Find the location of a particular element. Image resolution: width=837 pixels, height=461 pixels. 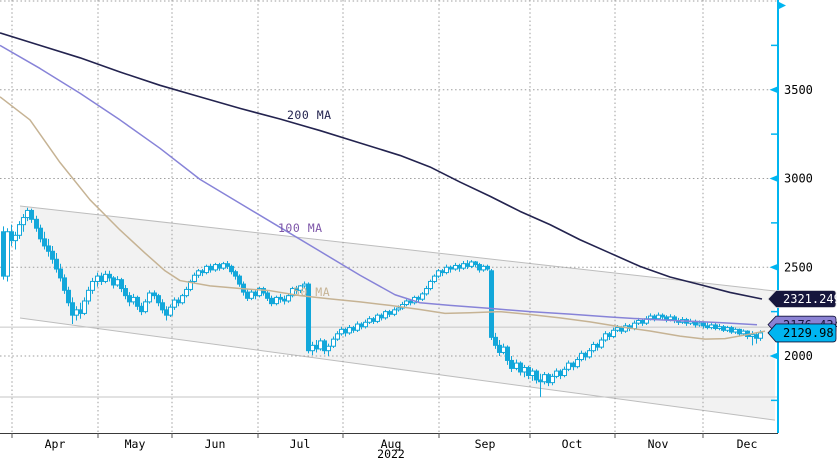

price-pill-value: 2321.2495 is located at coordinates (810, 299).